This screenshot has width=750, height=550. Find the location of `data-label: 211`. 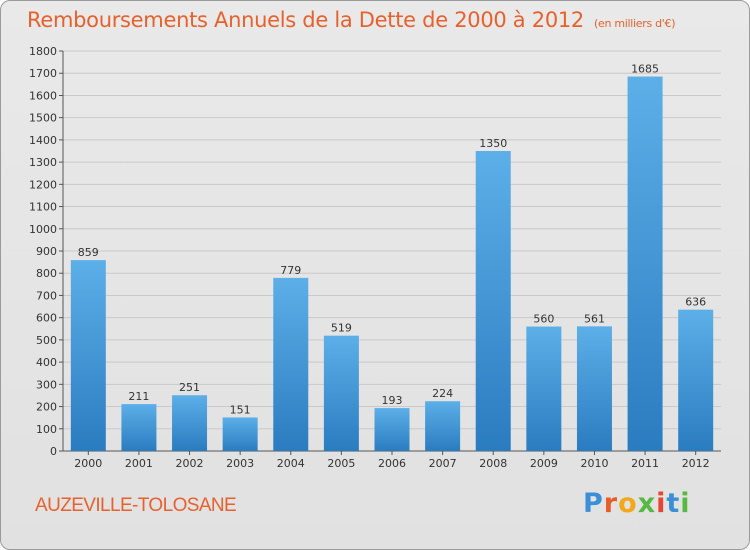

data-label: 211 is located at coordinates (138, 396).